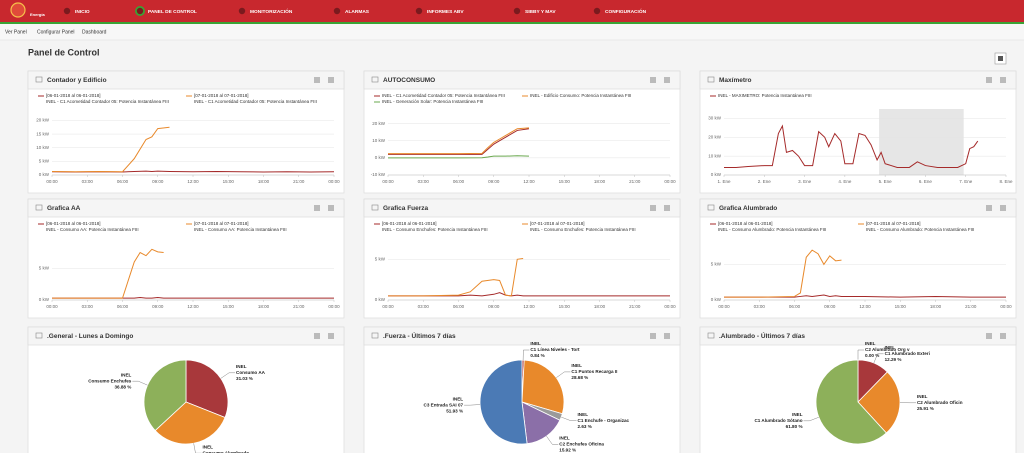 This screenshot has height=453, width=1024. I want to click on subnav-item: Dashboard, so click(94, 32).